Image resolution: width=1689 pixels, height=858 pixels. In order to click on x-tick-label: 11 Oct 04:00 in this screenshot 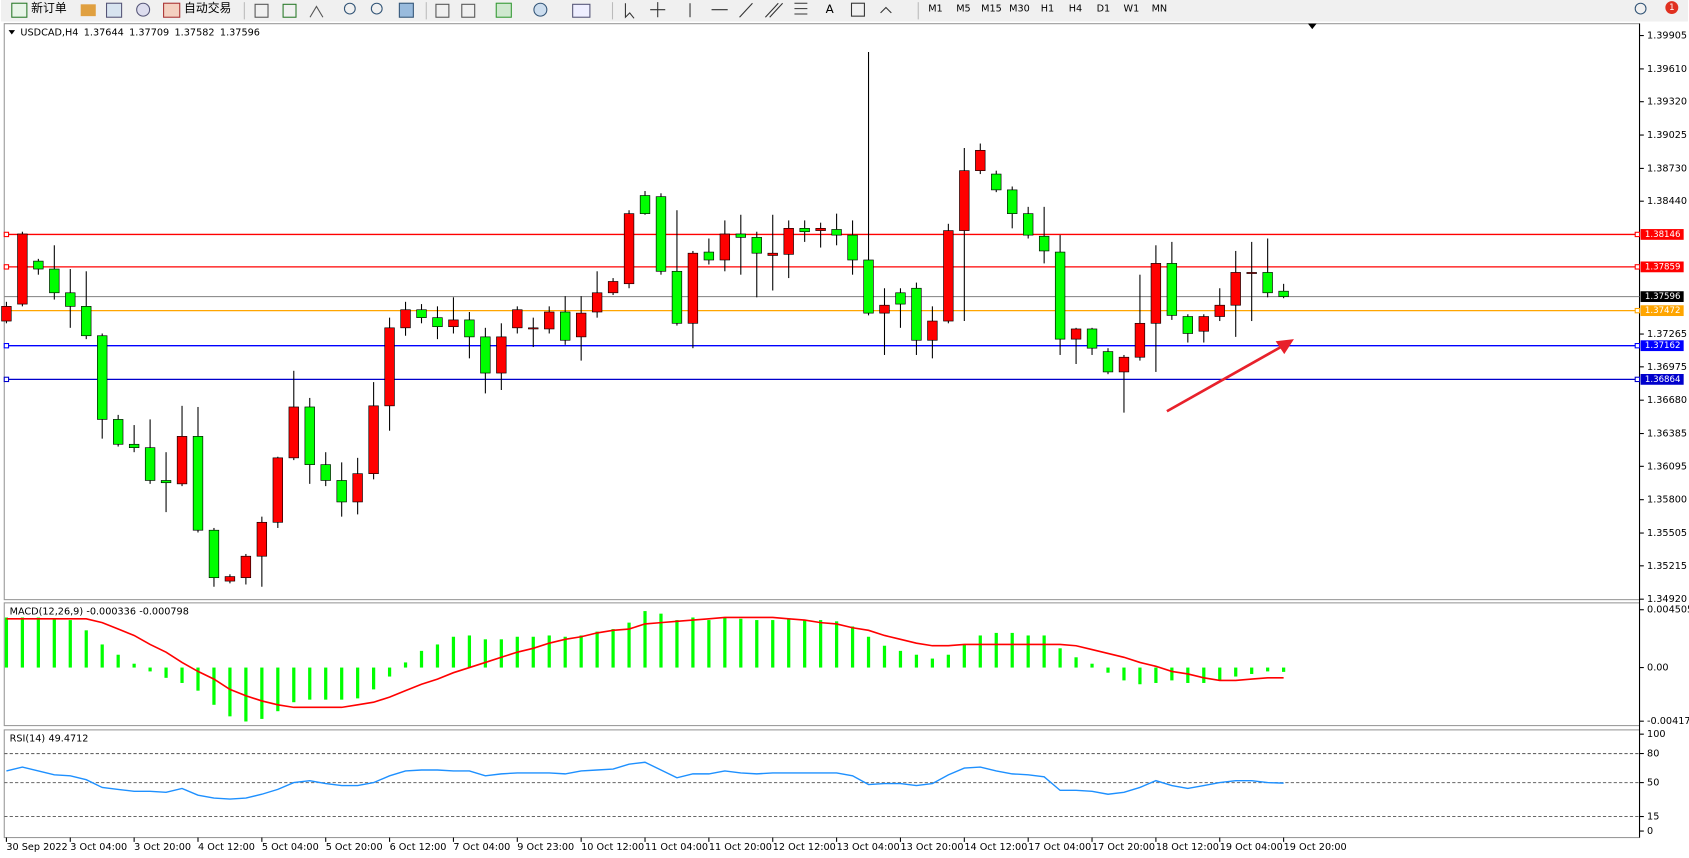, I will do `click(676, 847)`.